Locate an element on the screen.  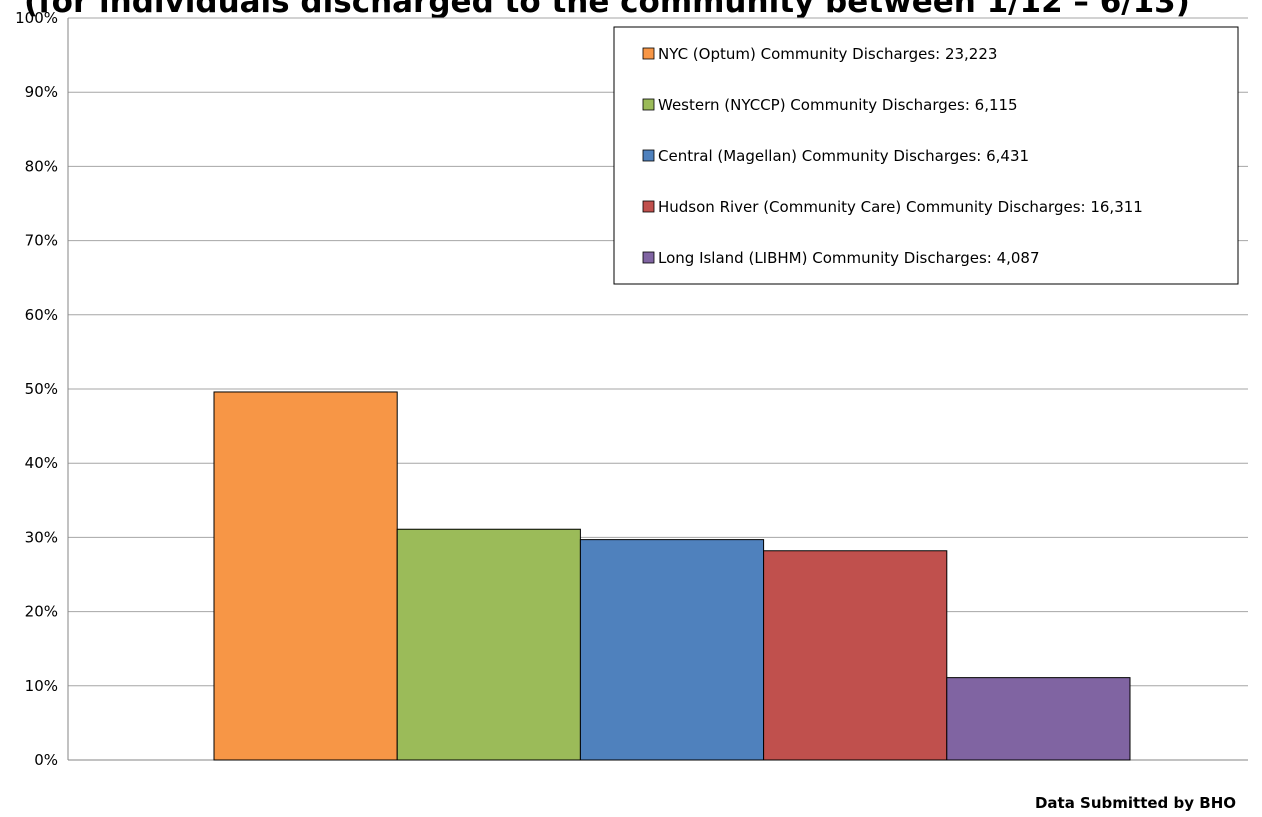
y-tick-label: 10% is located at coordinates (41, 686).